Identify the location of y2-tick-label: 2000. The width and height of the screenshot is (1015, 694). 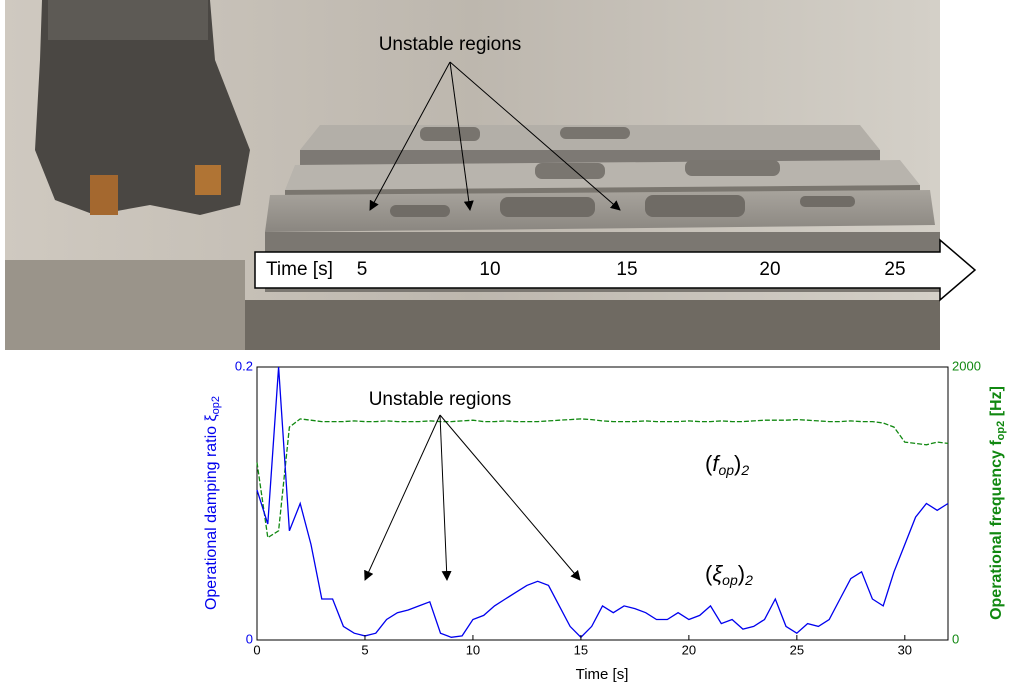
(966, 365).